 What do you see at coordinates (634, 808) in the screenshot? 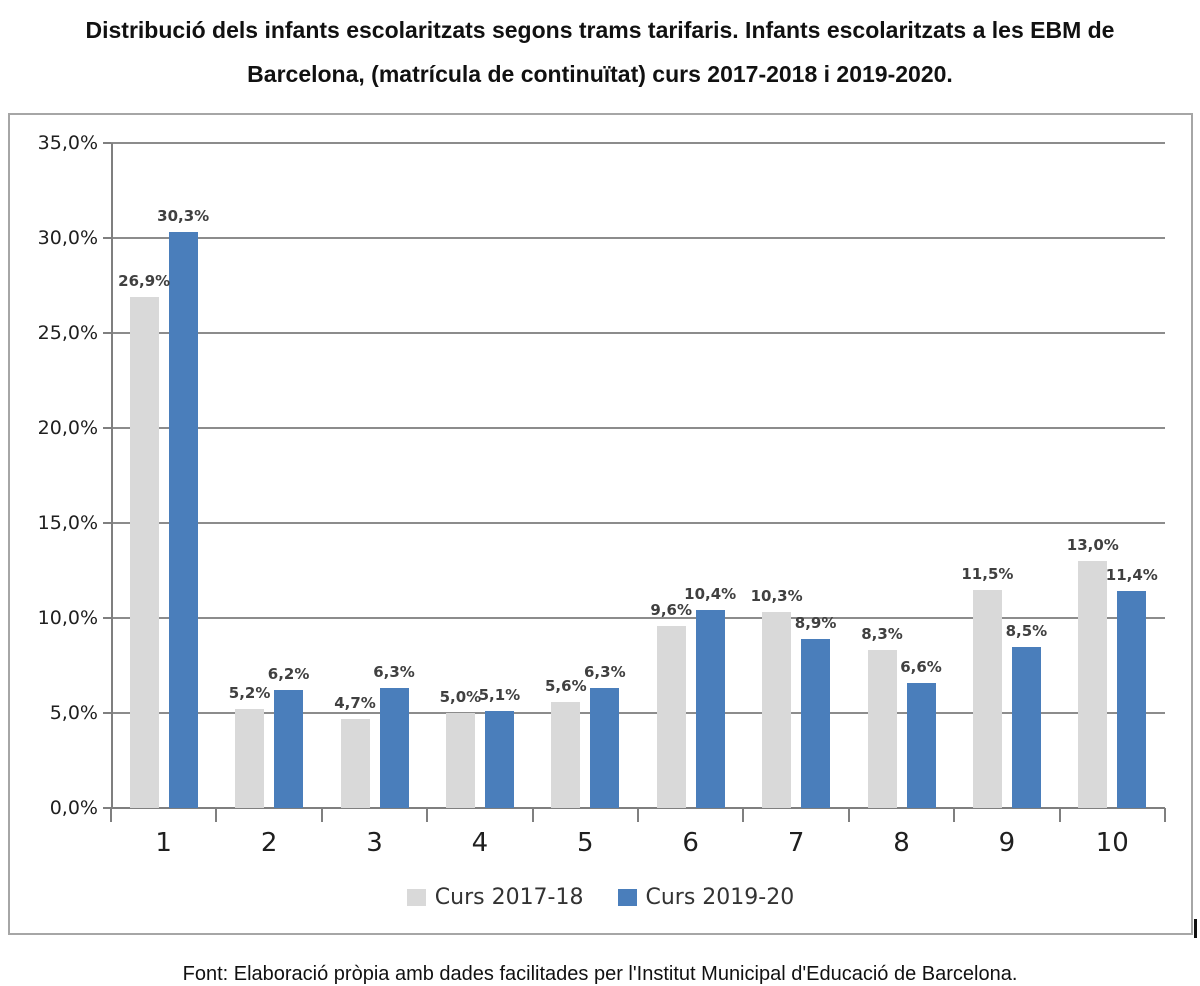
I see `x-axis-line` at bounding box center [634, 808].